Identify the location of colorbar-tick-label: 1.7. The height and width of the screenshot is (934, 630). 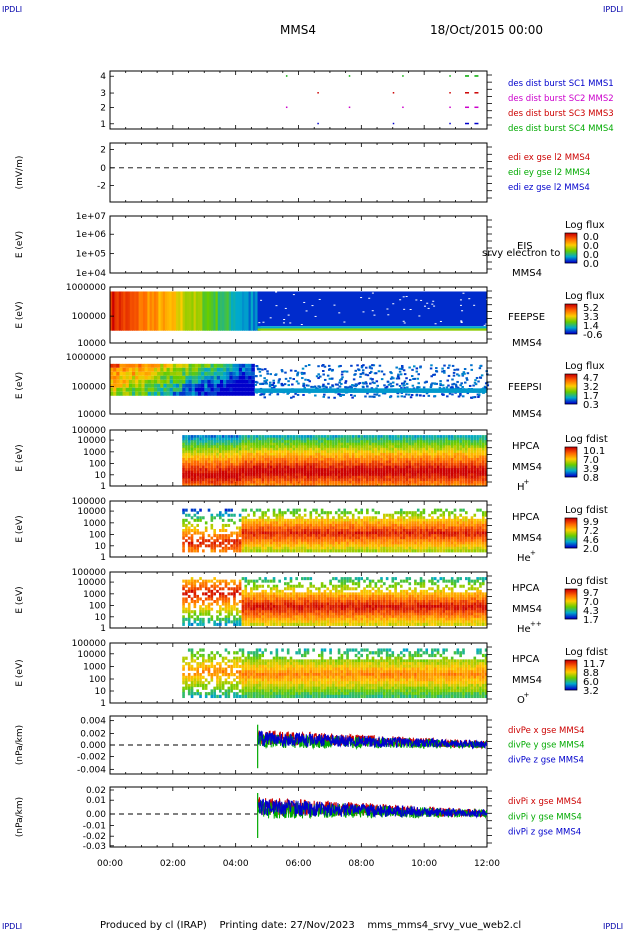
(591, 396).